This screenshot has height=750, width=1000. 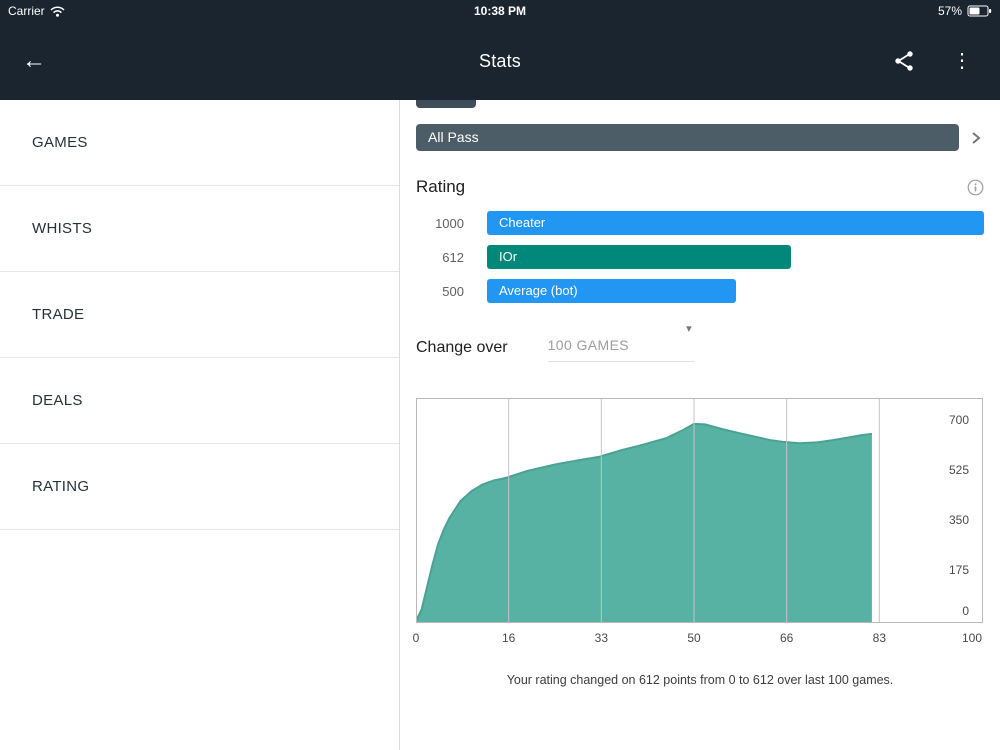 I want to click on rating-value: 1000, so click(x=449, y=223).